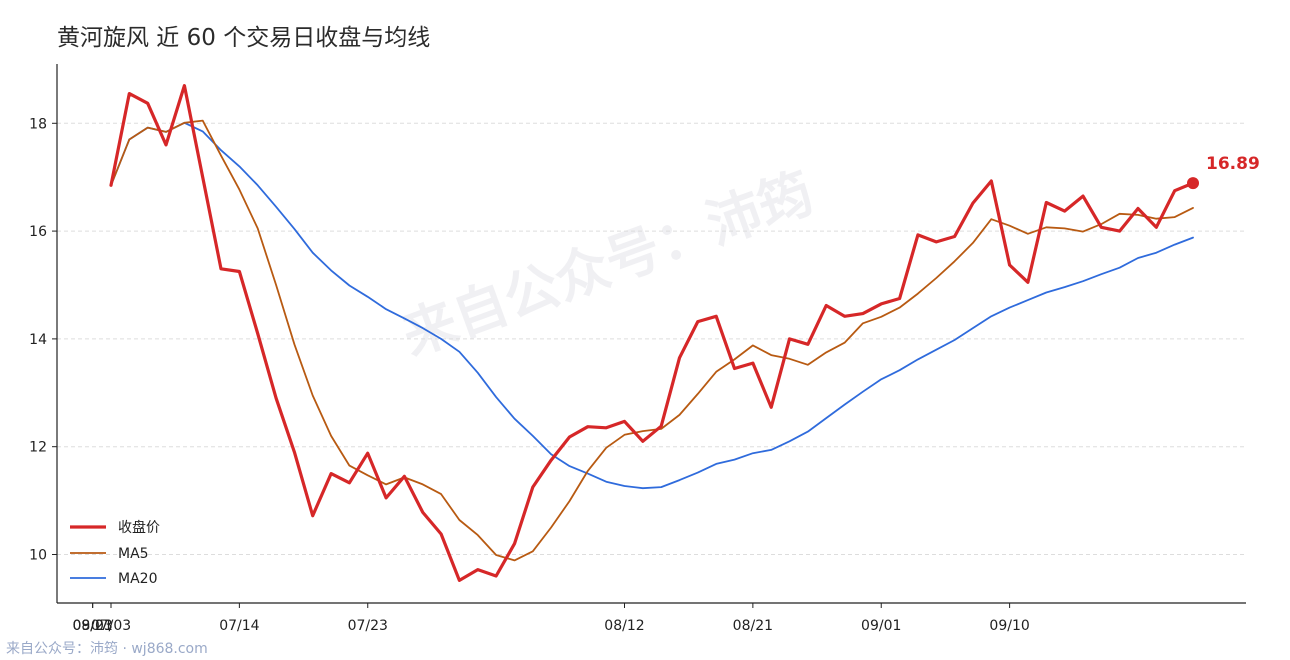 This screenshot has height=660, width=1290. I want to click on x-tick-label: 09/01, so click(881, 626).